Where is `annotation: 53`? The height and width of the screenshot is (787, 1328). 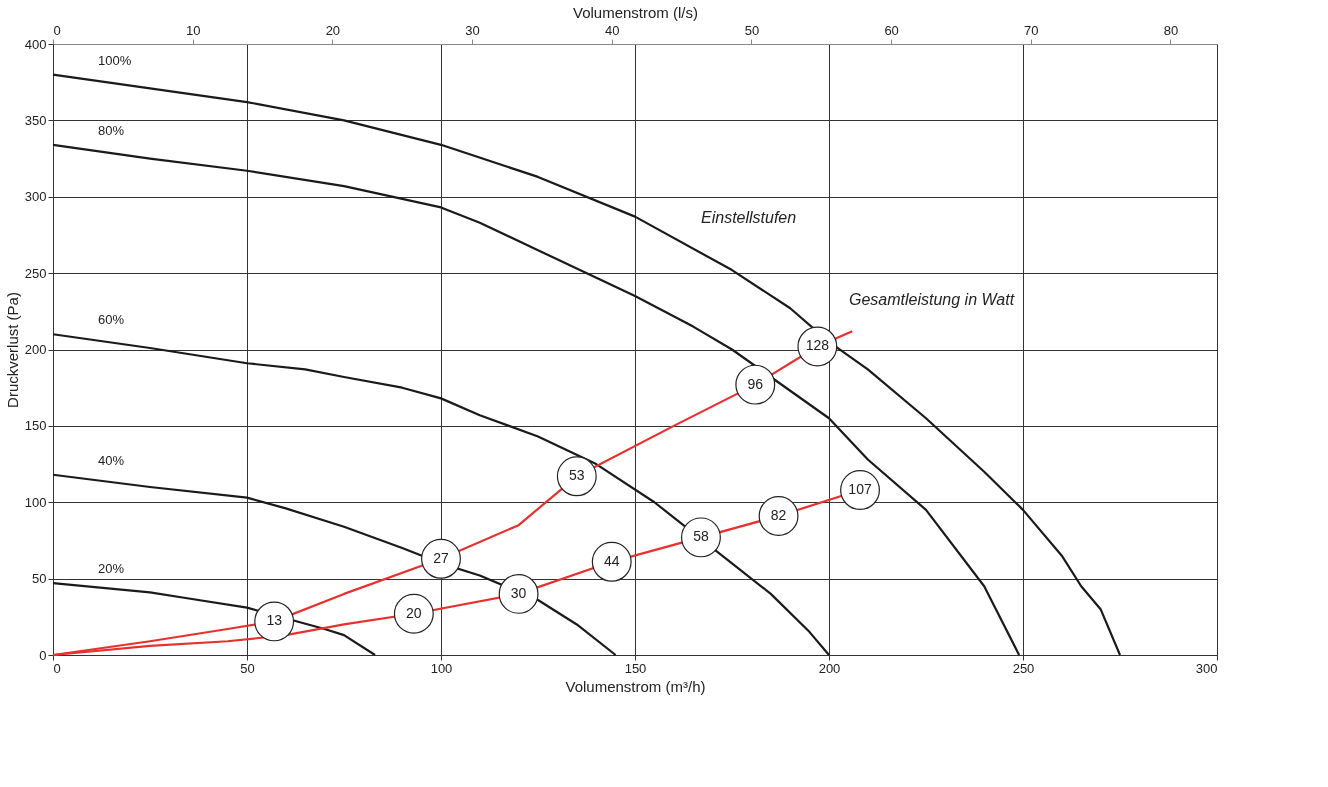 annotation: 53 is located at coordinates (577, 475).